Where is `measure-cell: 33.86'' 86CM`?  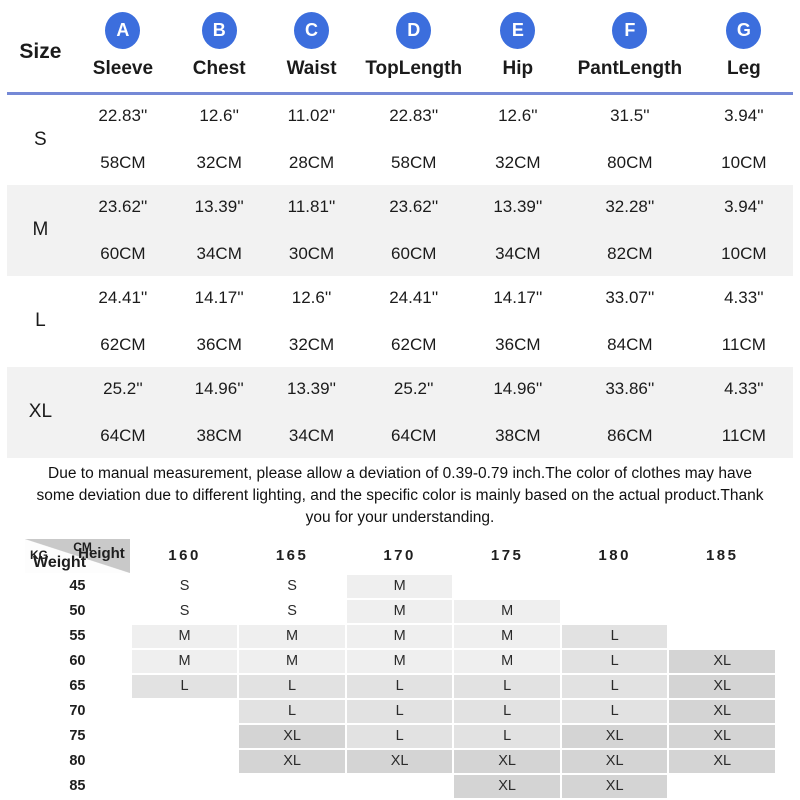
measure-cell: 33.86'' 86CM is located at coordinates (630, 411).